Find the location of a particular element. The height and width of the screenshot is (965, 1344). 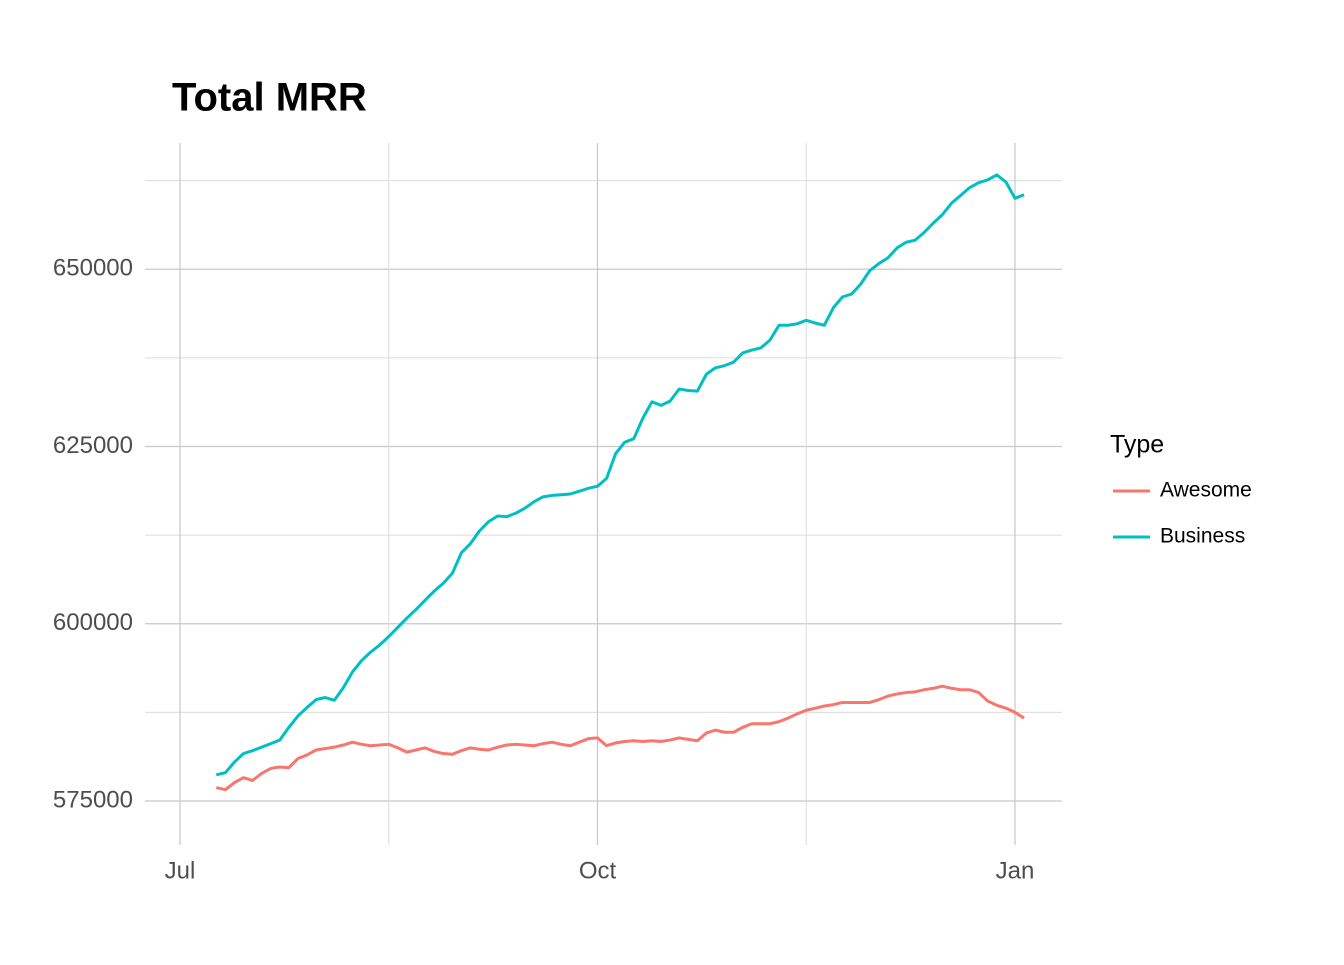

legend-label: Awesome is located at coordinates (1206, 490).